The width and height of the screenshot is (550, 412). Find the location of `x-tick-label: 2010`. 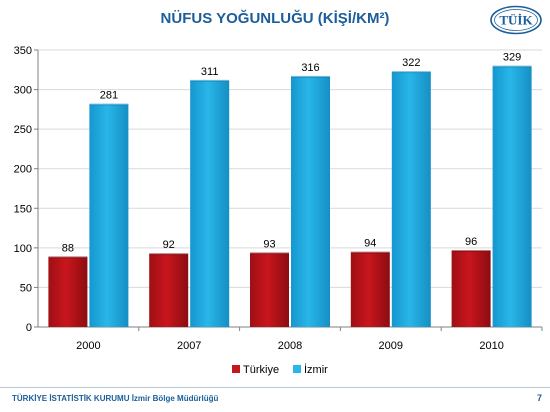

x-tick-label: 2010 is located at coordinates (491, 346).